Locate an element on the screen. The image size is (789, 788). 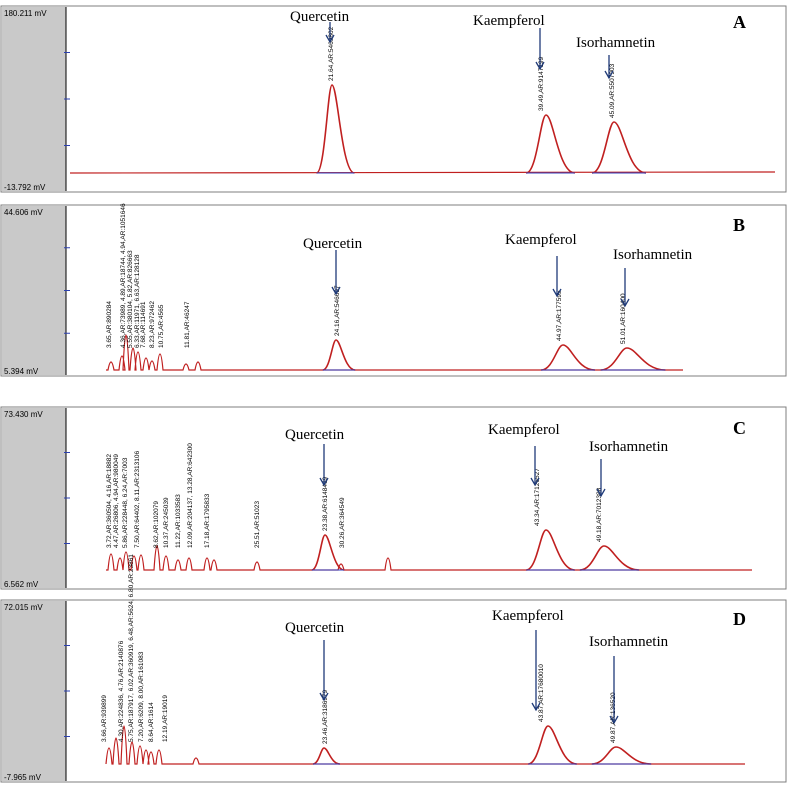
y-max-label: 180.211 mV is located at coordinates (25, 13).